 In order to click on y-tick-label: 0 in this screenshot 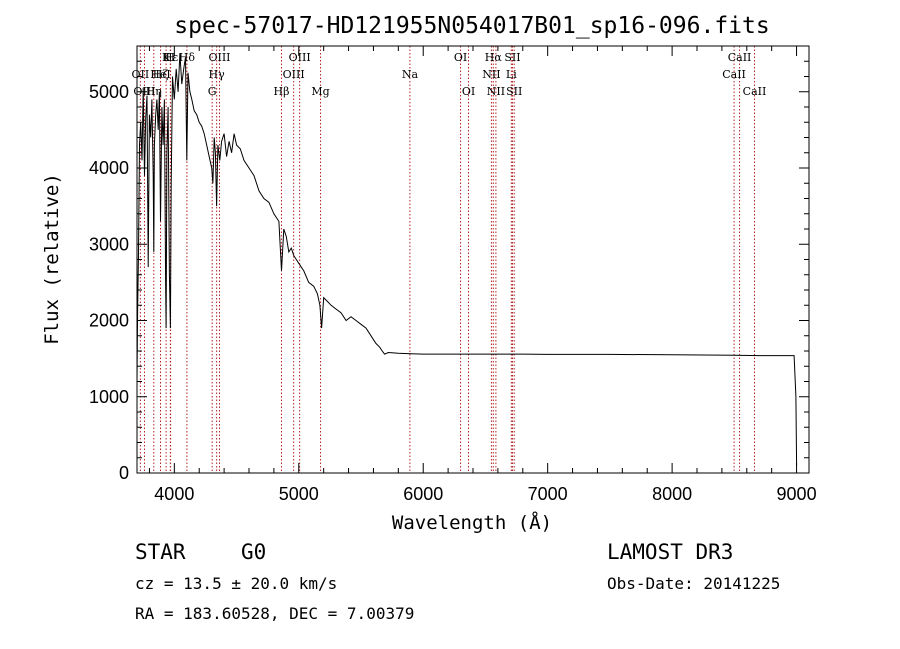, I will do `click(124, 473)`.